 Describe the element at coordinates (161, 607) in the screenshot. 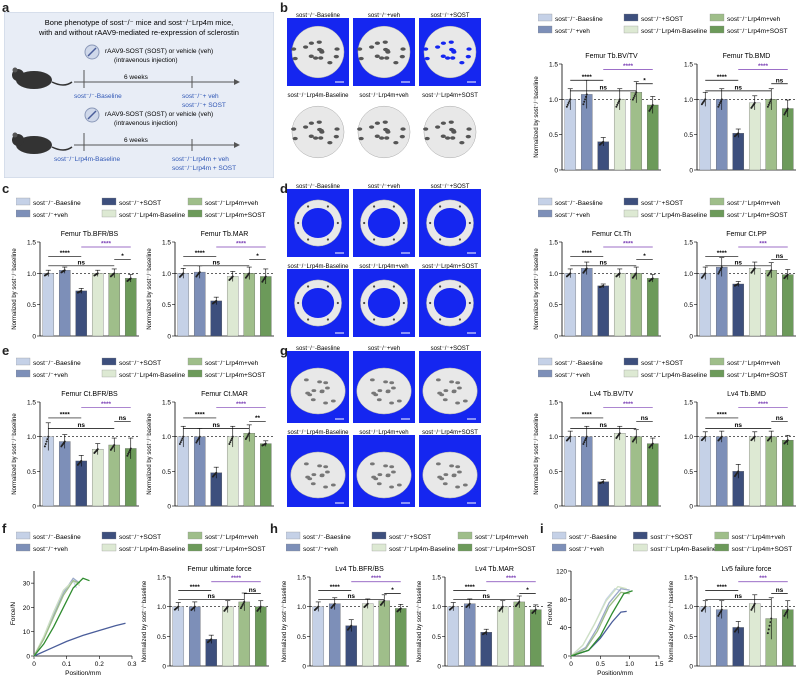

I see `y-tick-label: 1.0` at that location.